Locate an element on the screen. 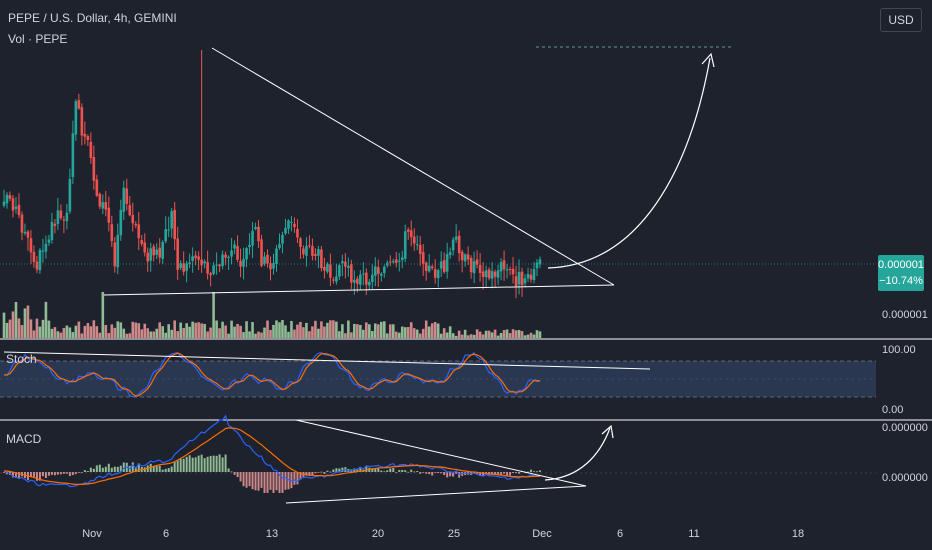 This screenshot has height=550, width=932. macd-arrow-curve is located at coordinates (577, 454).